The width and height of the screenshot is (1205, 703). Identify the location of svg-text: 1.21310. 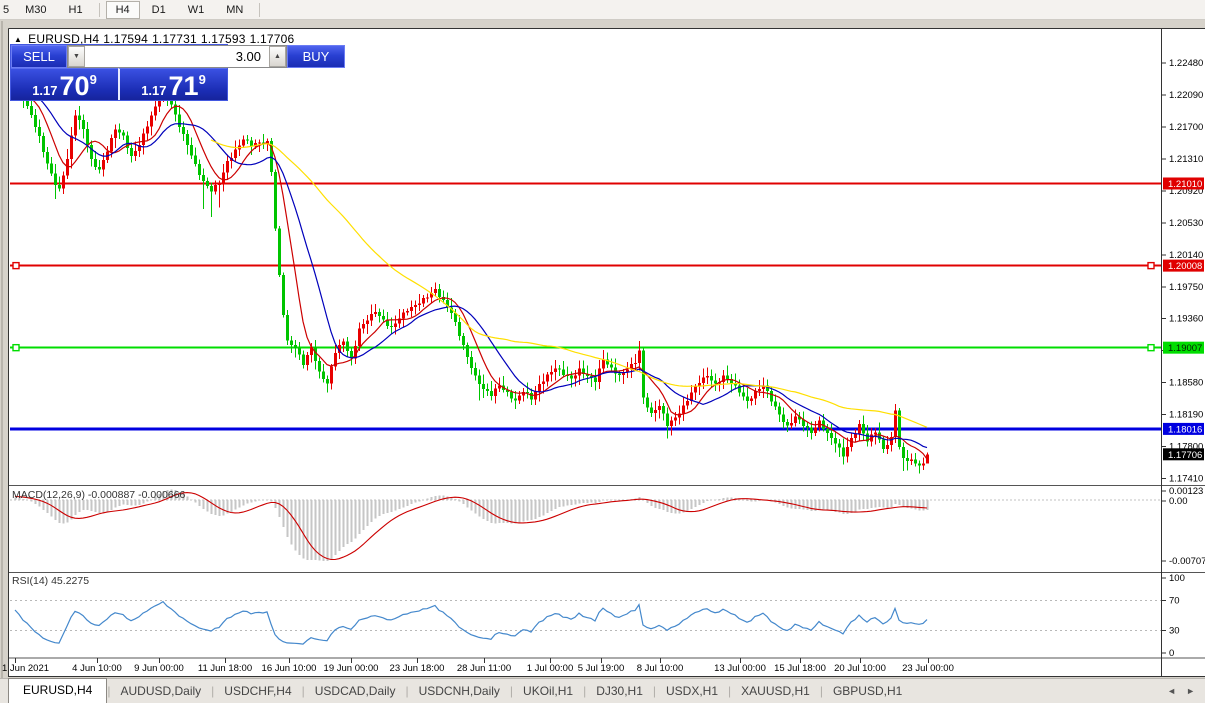
(1186, 159).